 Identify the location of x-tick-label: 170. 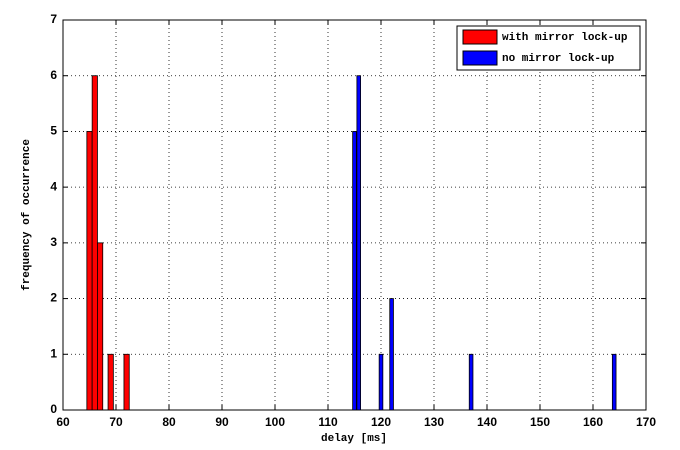
(646, 422).